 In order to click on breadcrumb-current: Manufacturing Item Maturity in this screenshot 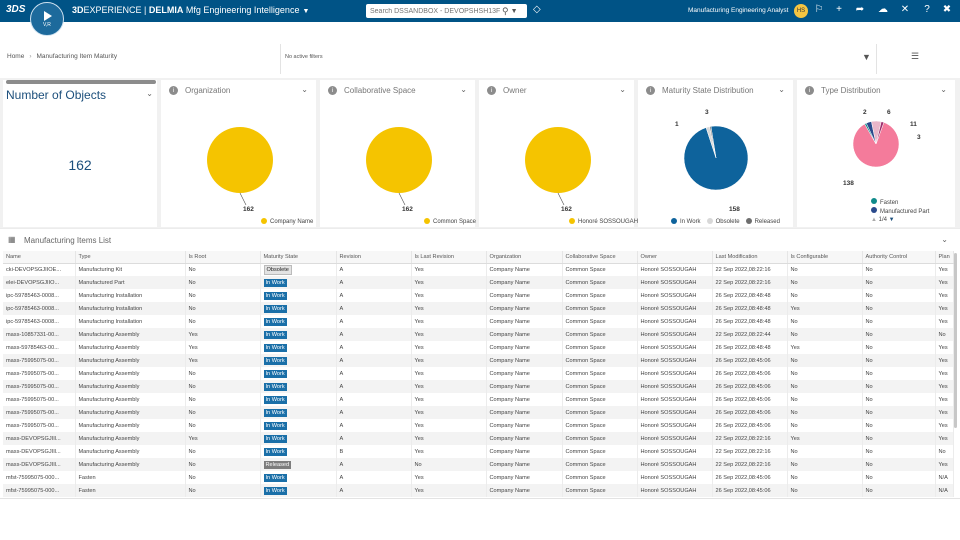, I will do `click(77, 56)`.